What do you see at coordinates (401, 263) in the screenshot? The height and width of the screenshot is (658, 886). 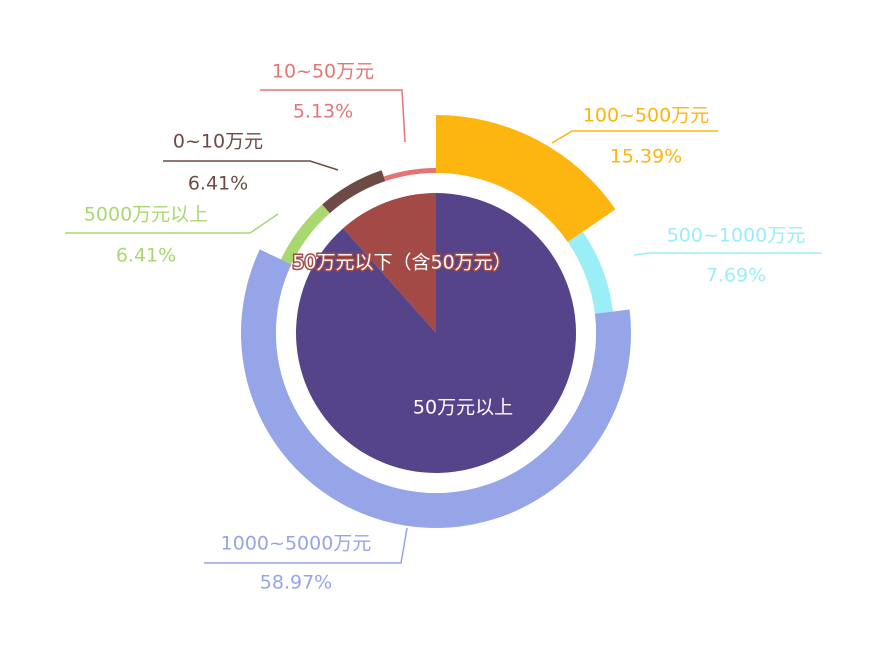 I see `inner-label-0: 50万元以下（含50万元）` at bounding box center [401, 263].